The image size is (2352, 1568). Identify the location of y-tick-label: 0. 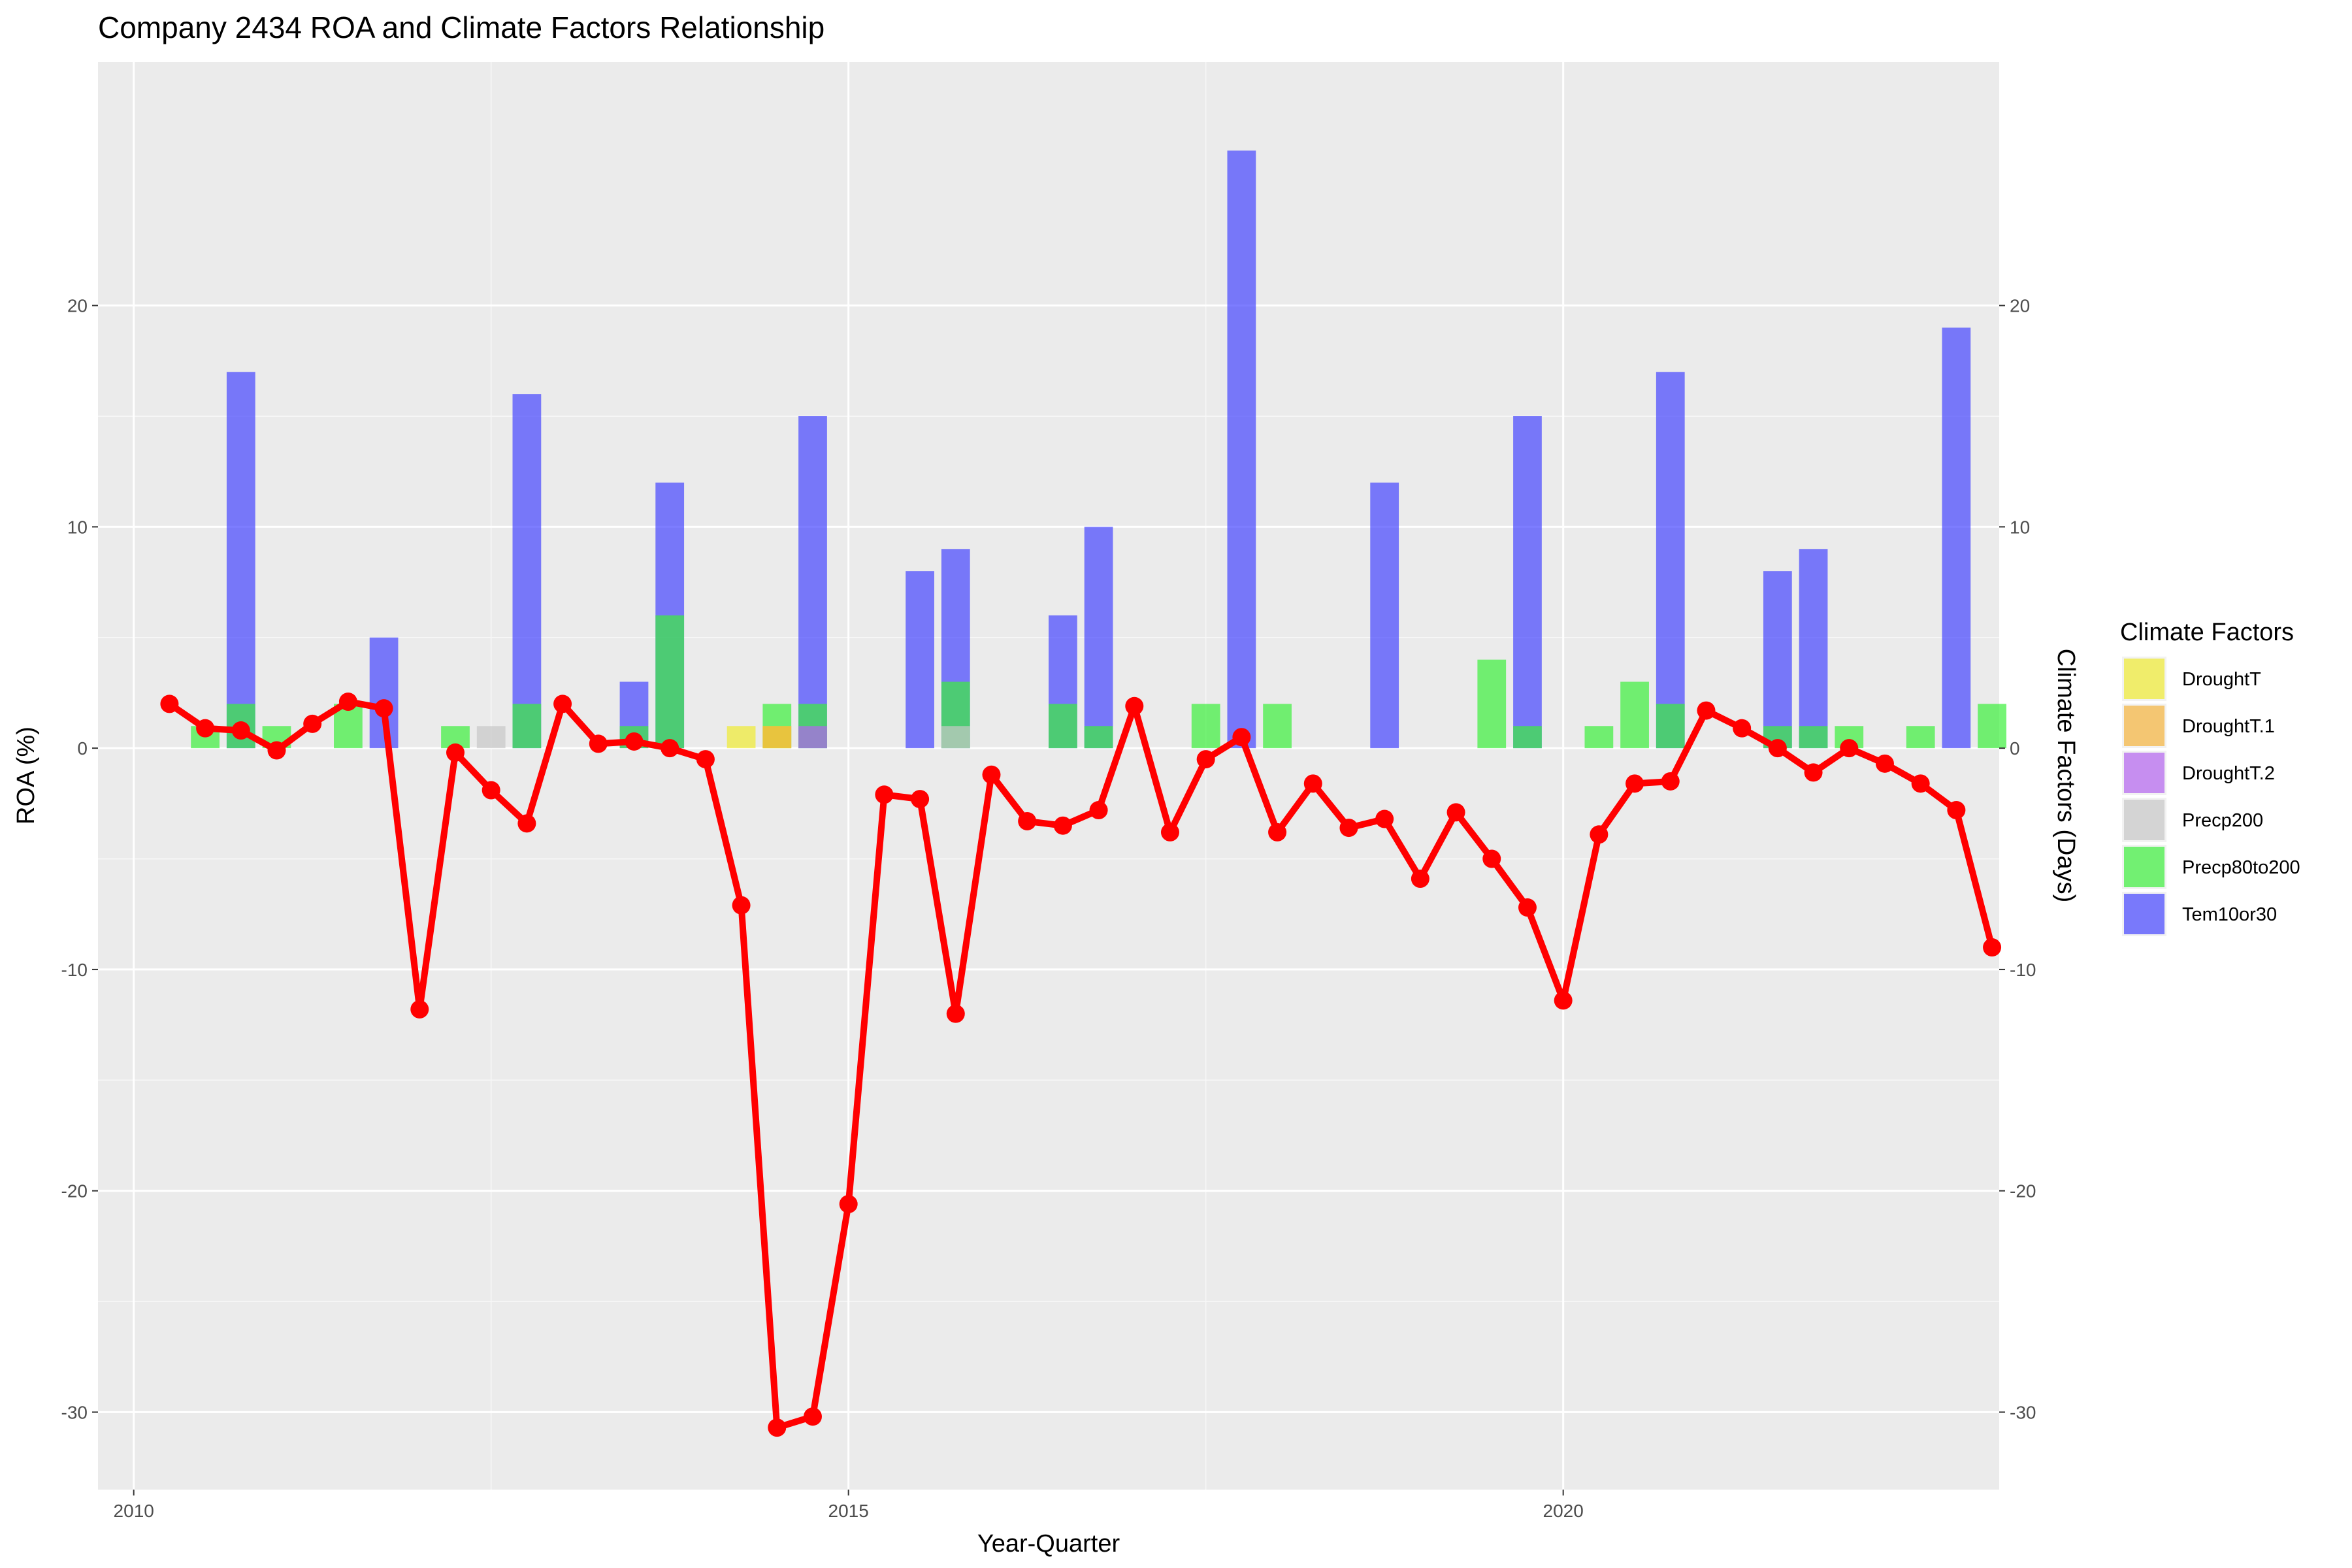
(82, 748).